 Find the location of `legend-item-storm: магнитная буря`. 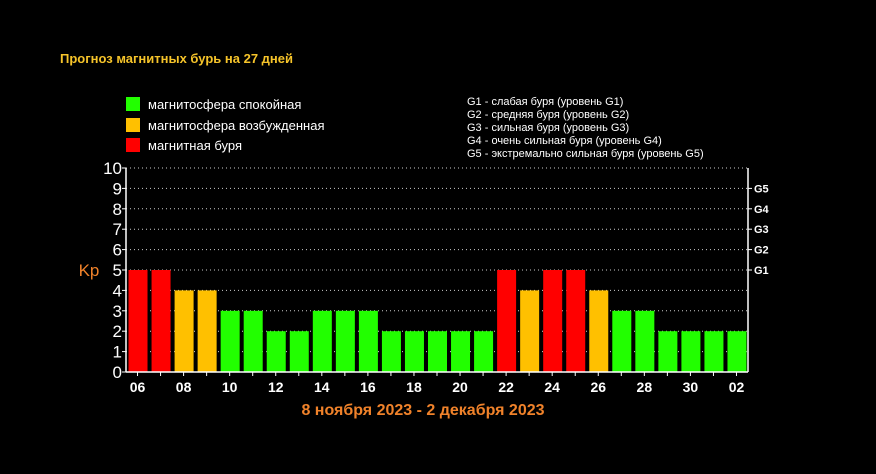

legend-item-storm: магнитная буря is located at coordinates (184, 145).